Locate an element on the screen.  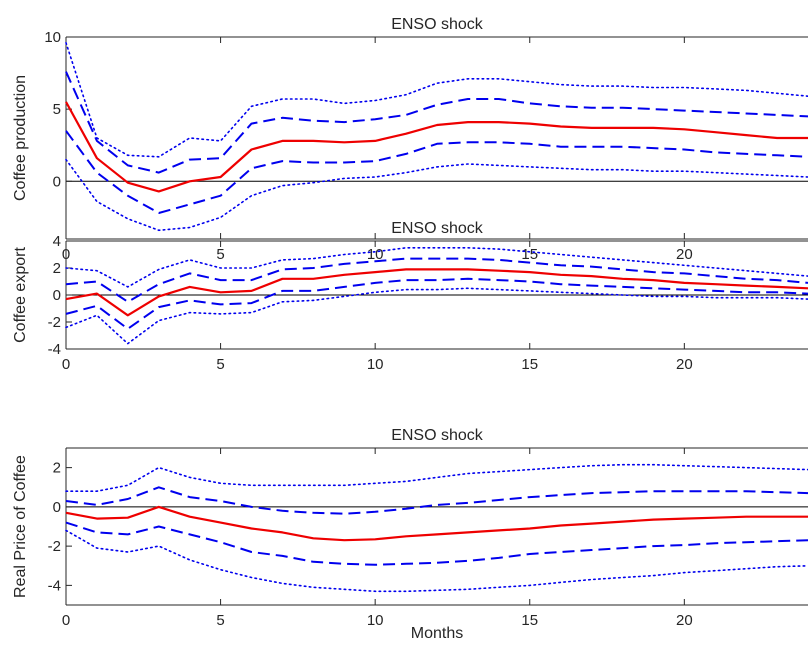
y-axis-label: Coffee export is located at coordinates (20, 295).